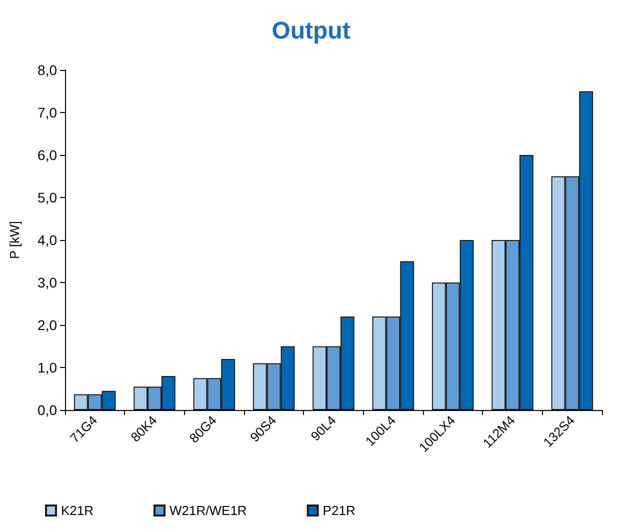 The image size is (622, 530). Describe the element at coordinates (48, 70) in the screenshot. I see `y-tick-label: 8,0` at that location.